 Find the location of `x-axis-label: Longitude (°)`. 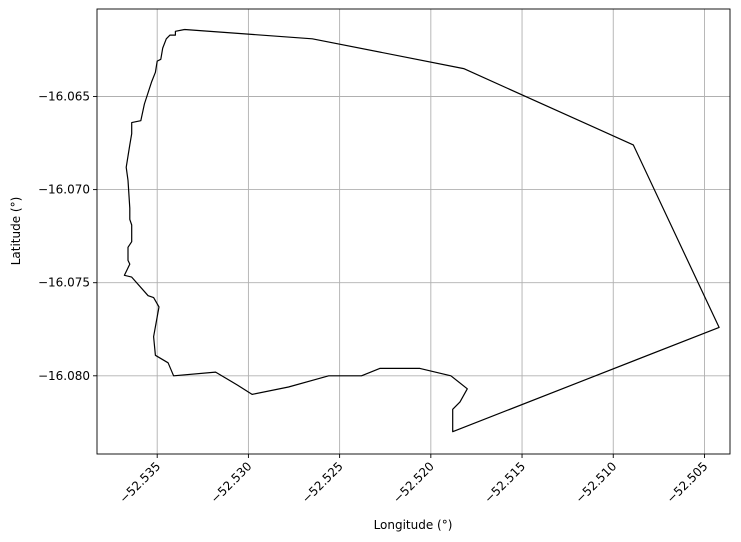

x-axis-label: Longitude (°) is located at coordinates (413, 525).